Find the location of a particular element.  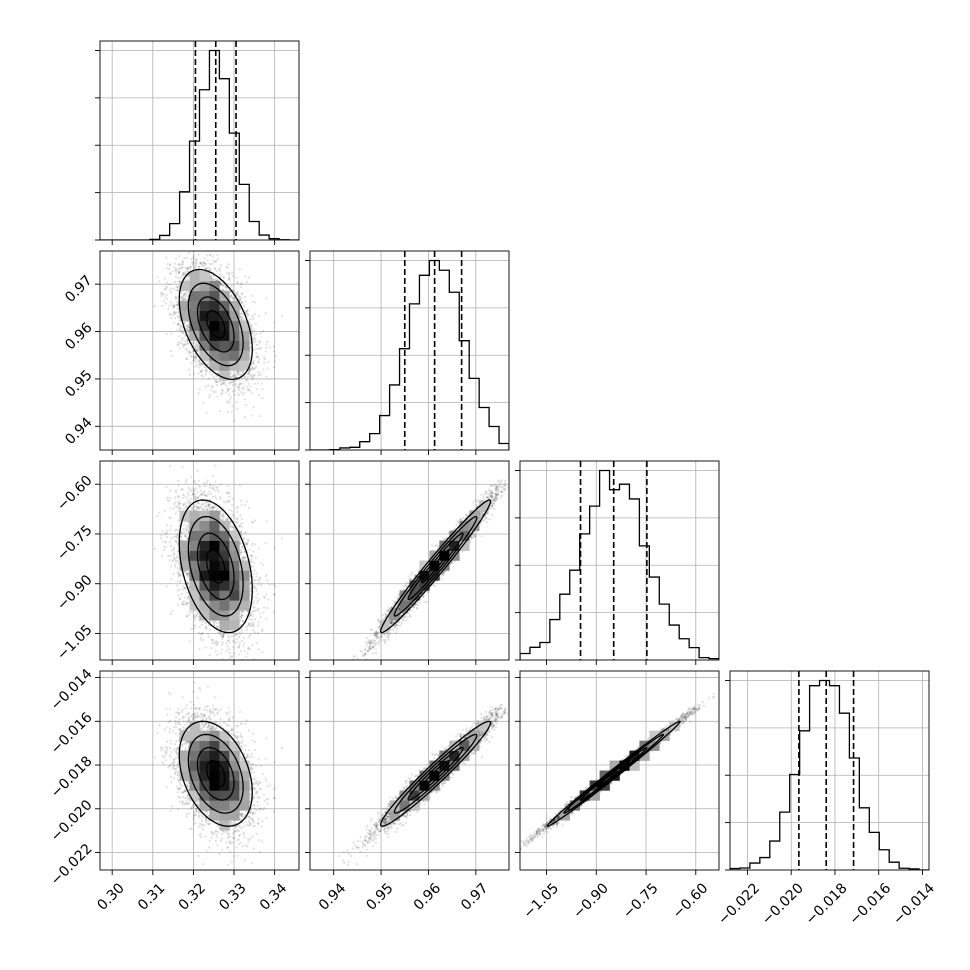

y-tick-label: 0.94 is located at coordinates (78, 431).